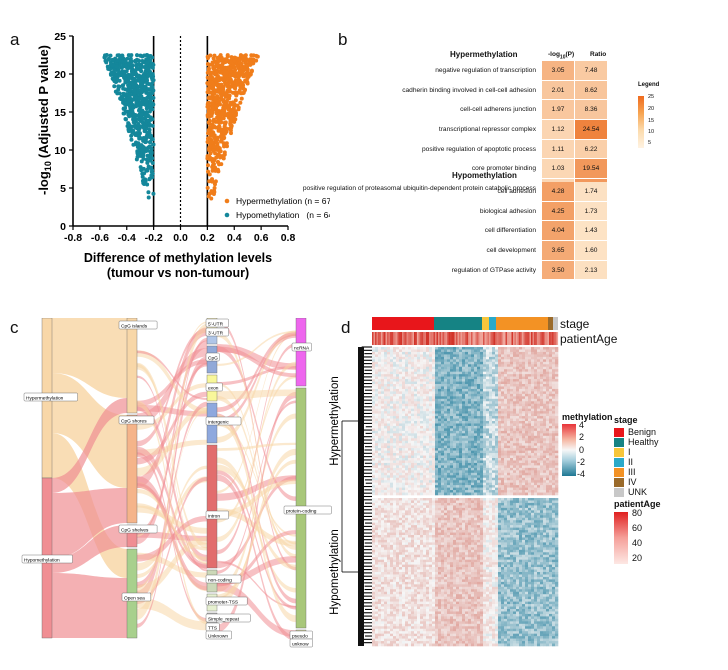 This screenshot has width=728, height=670. Describe the element at coordinates (256, 375) in the screenshot. I see `sankey-flow` at that location.